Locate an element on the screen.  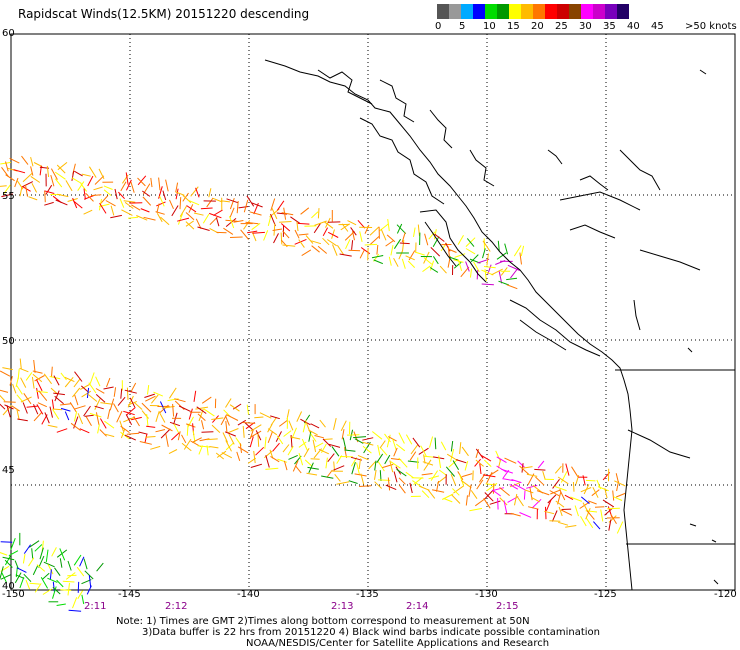
longitude-label: -150 is located at coordinates (13, 594).